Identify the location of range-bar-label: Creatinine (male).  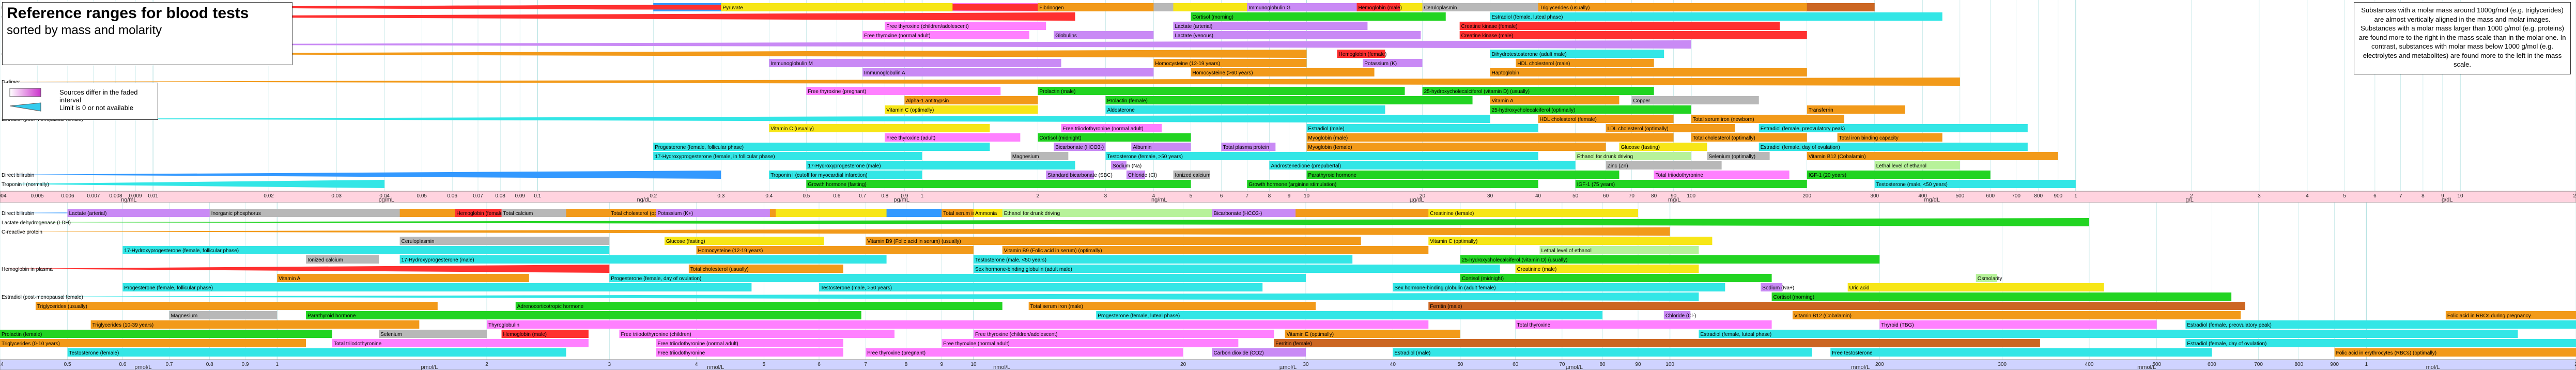
(1537, 269).